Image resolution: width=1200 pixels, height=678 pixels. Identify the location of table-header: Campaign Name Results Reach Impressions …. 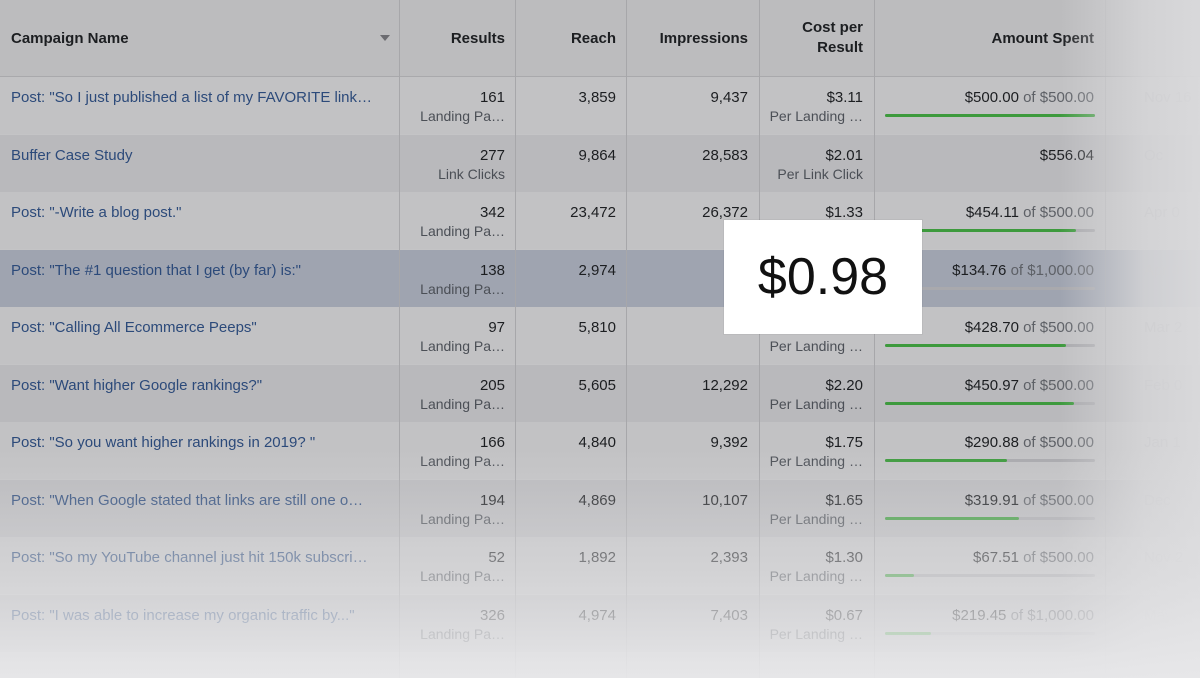
(600, 38).